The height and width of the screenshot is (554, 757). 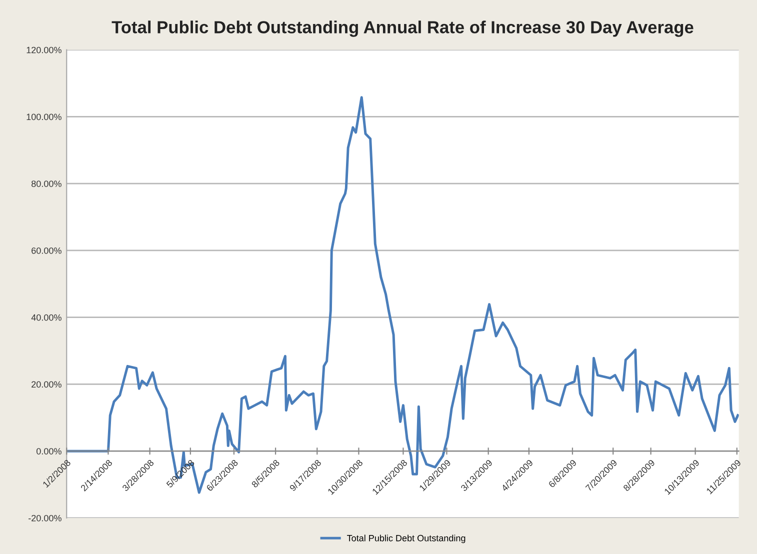 What do you see at coordinates (47, 250) in the screenshot?
I see `y-tick-label: 60.00%` at bounding box center [47, 250].